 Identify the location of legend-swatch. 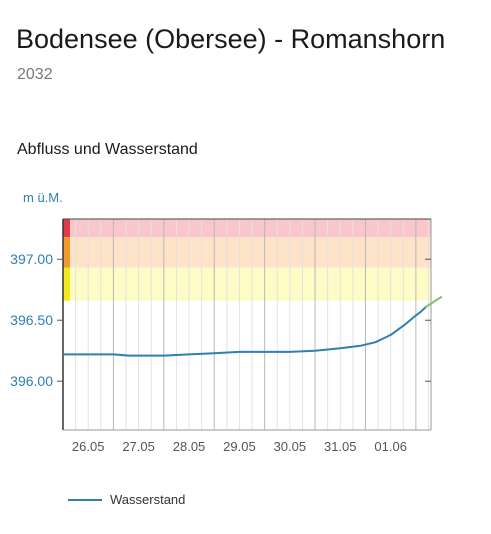
(85, 499).